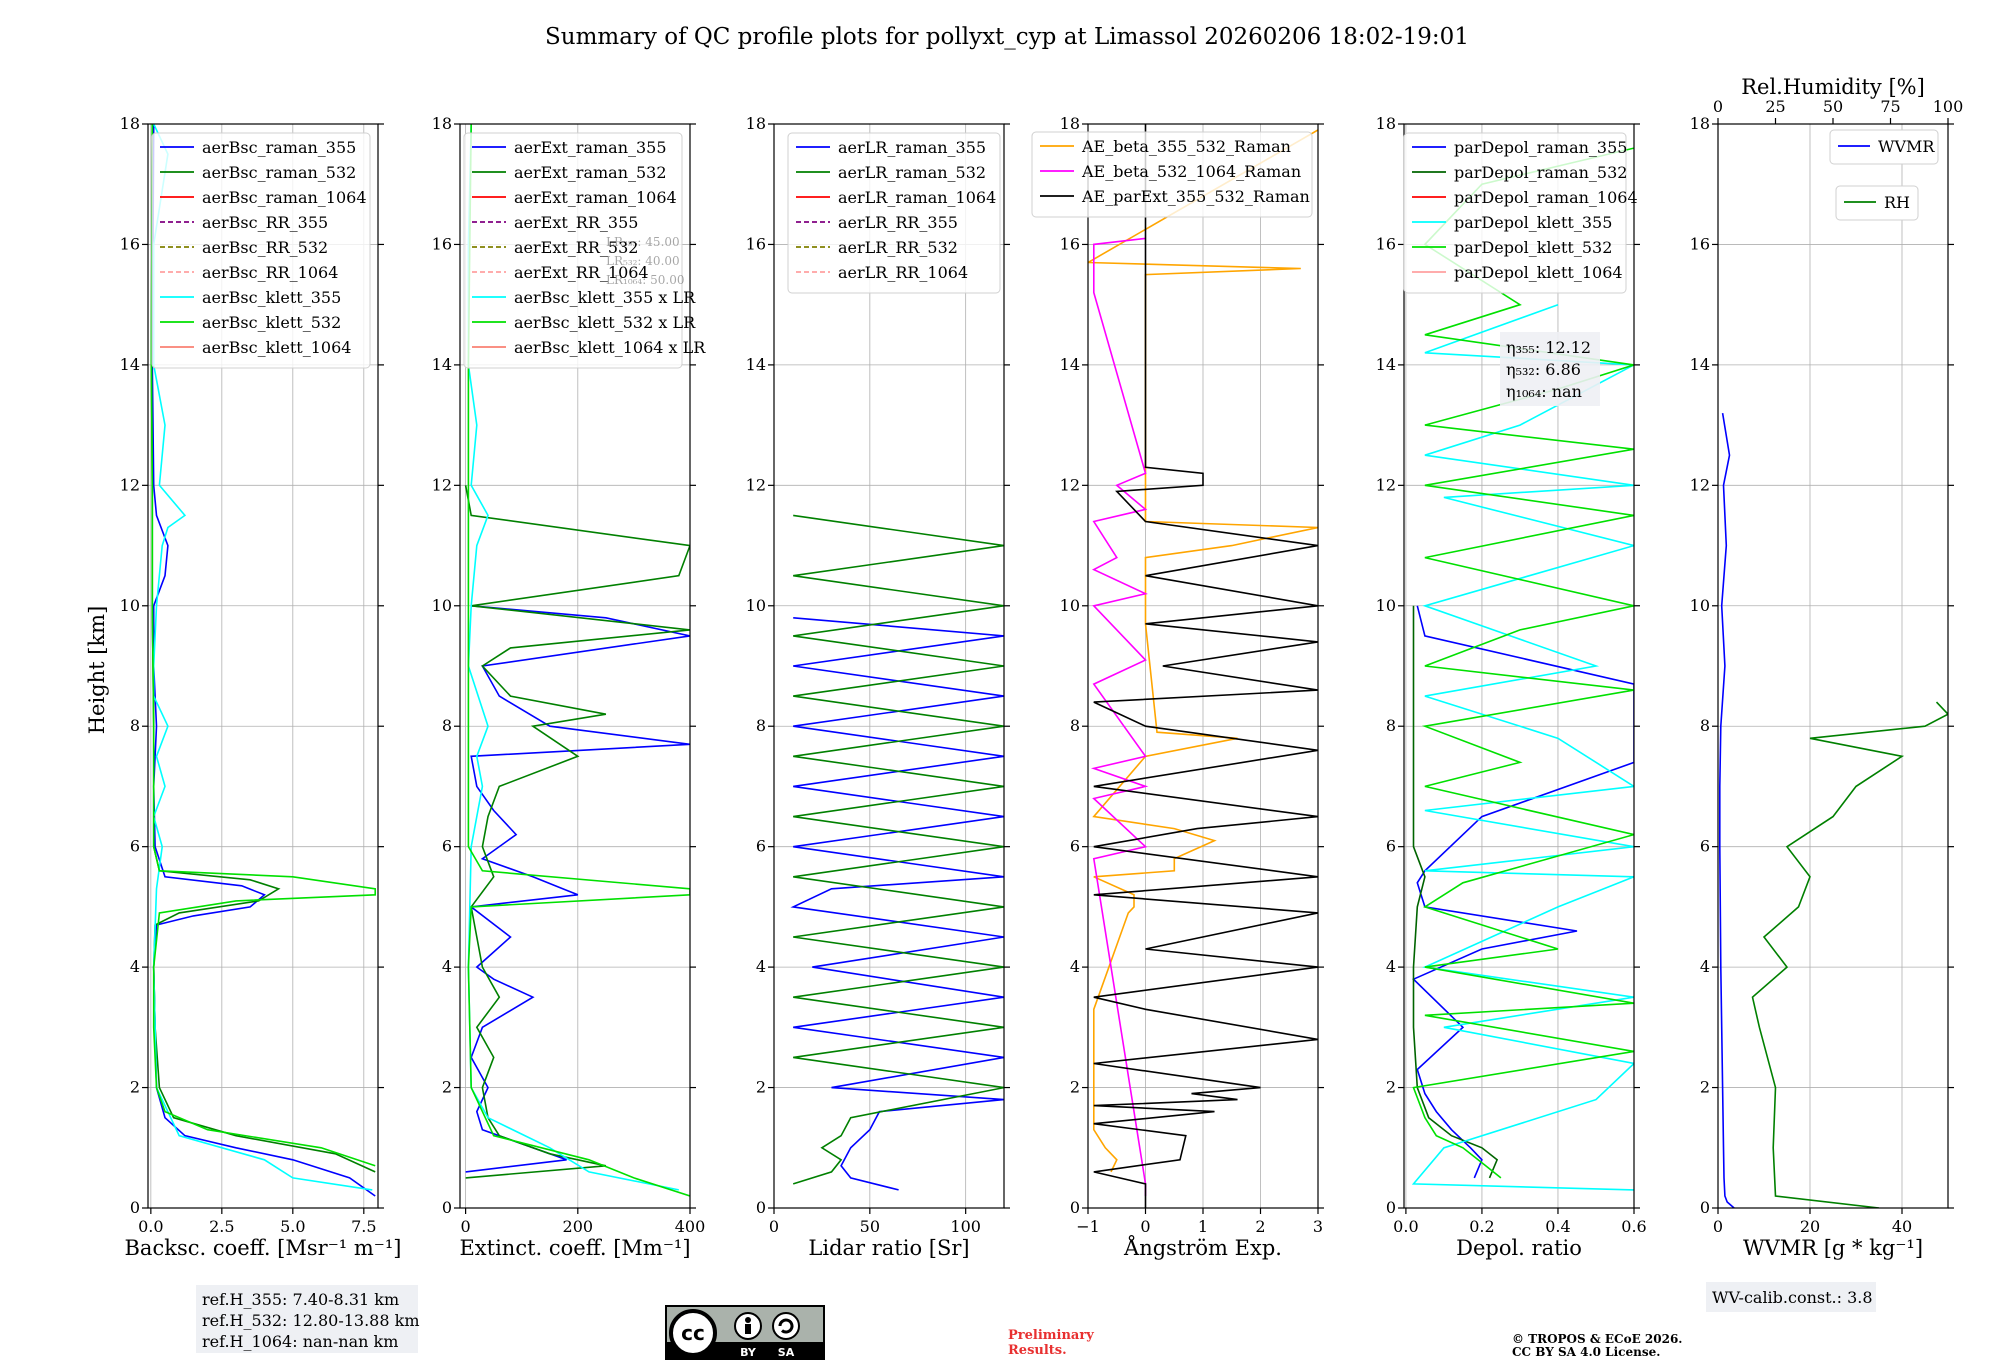 This screenshot has width=2000, height=1360. Describe the element at coordinates (1548, 347) in the screenshot. I see `eta-355-text: η₃₅₅: 12.12` at that location.